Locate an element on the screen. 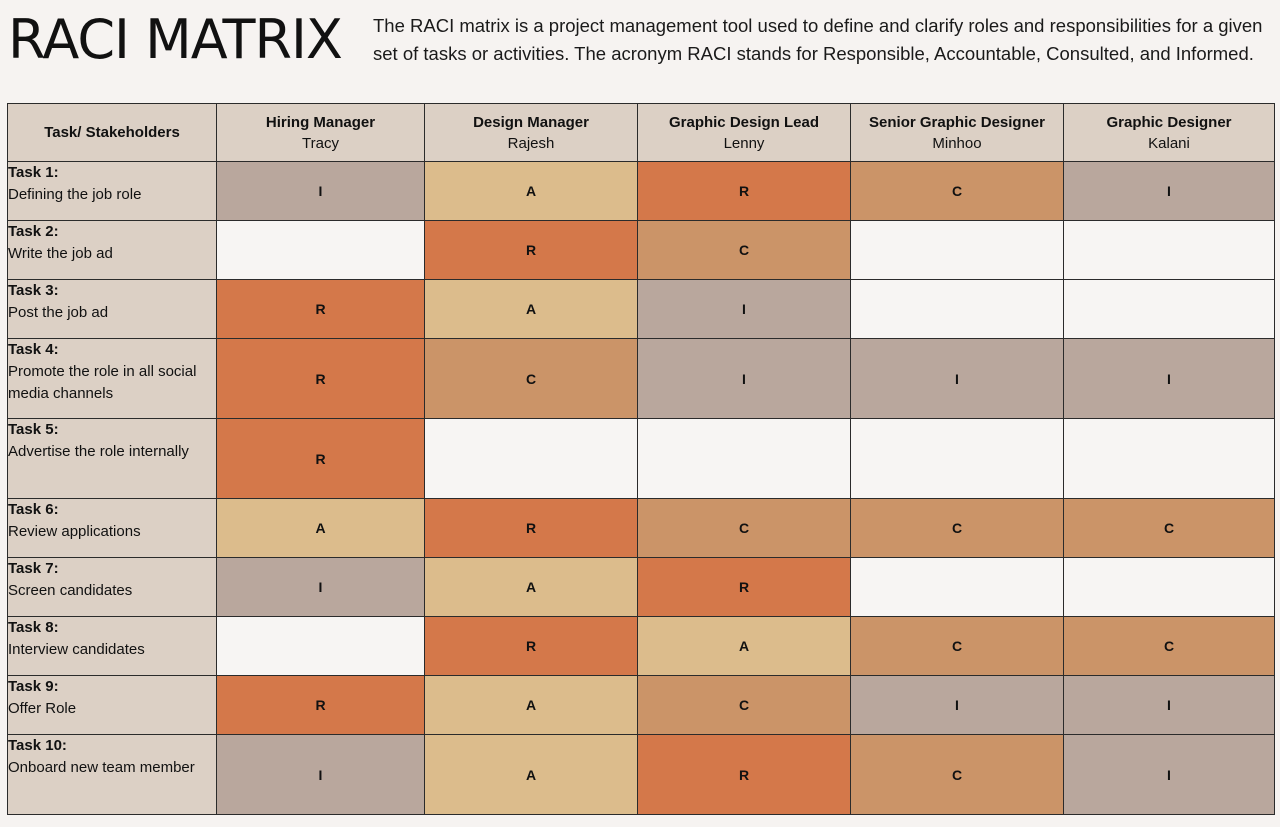 The width and height of the screenshot is (1280, 827). stakeholder-role: Design Manager is located at coordinates (531, 122).